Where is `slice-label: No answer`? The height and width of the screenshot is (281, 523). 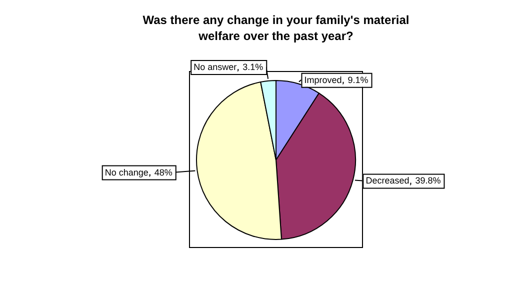
slice-label: No answer is located at coordinates (215, 67).